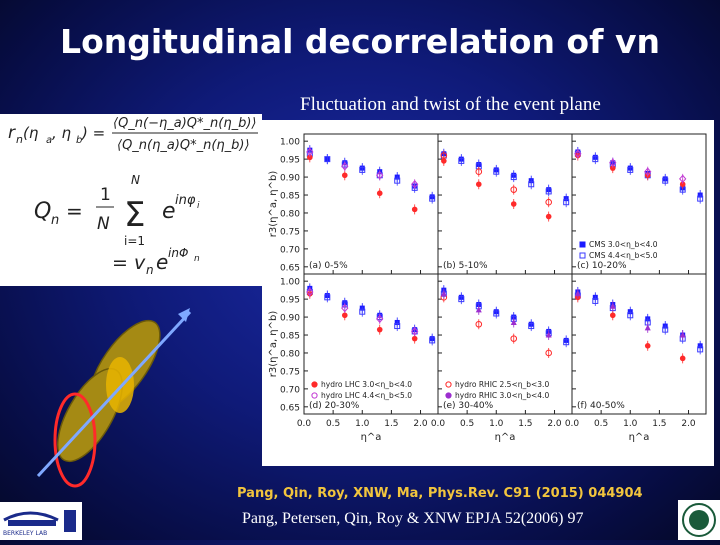  I want to click on y-tick-label: 0.90, so click(290, 319).